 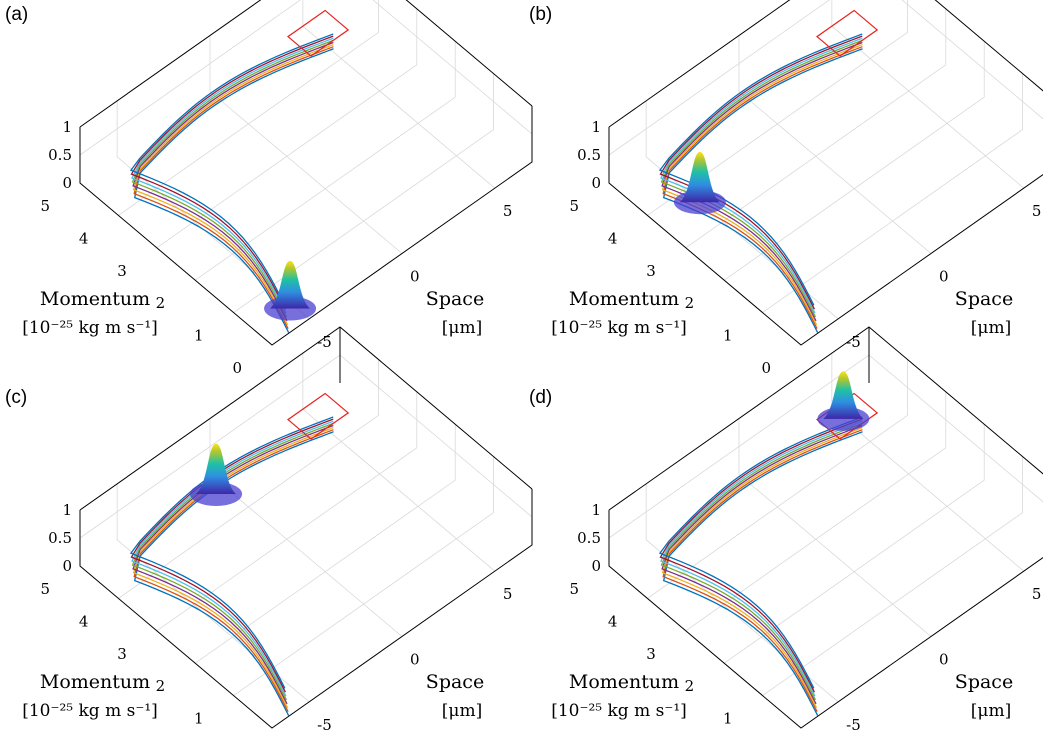 What do you see at coordinates (16, 397) in the screenshot?
I see `panel-label: (c)` at bounding box center [16, 397].